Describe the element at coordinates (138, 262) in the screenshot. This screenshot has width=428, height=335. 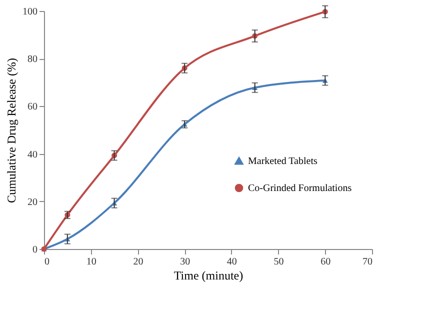
I see `x-tick-label: 20` at that location.